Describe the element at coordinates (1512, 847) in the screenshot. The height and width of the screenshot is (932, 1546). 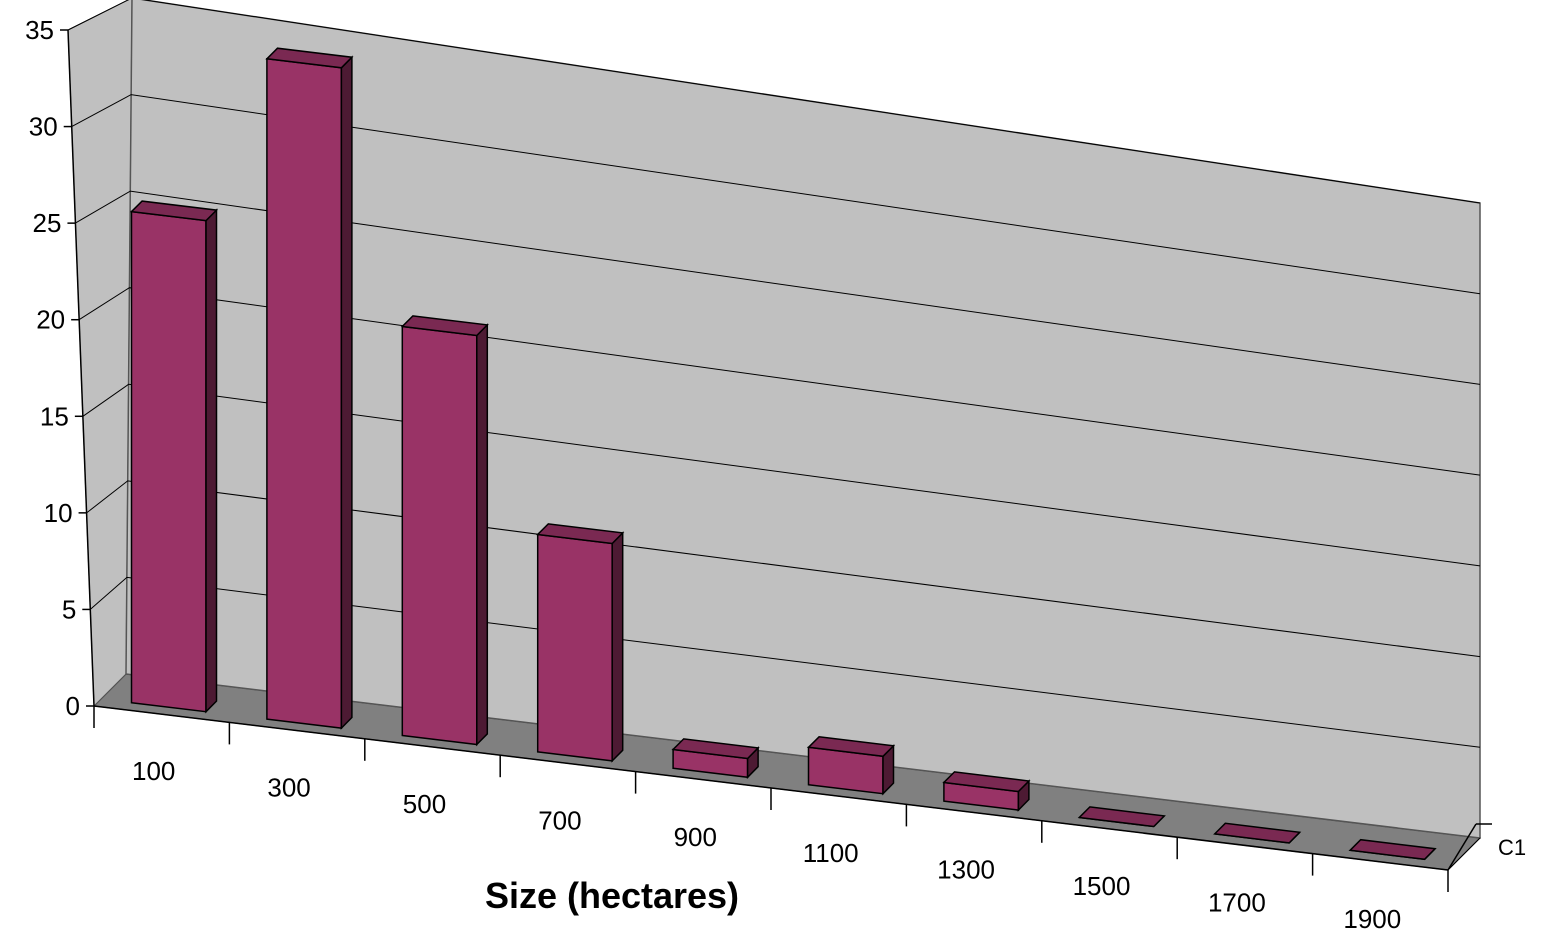
I see `series-label: C1` at that location.